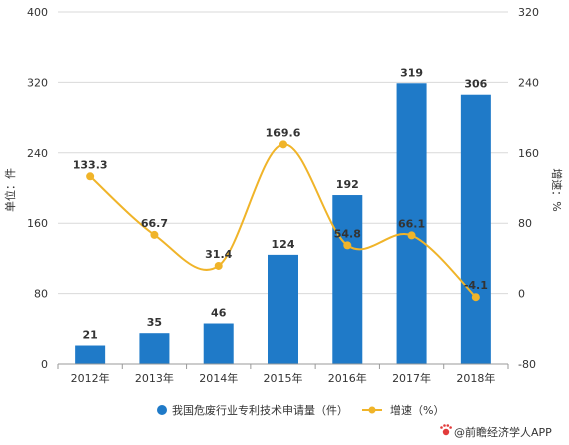 Image resolution: width=569 pixels, height=445 pixels. What do you see at coordinates (219, 313) in the screenshot?
I see `bar-data-label: 46` at bounding box center [219, 313].